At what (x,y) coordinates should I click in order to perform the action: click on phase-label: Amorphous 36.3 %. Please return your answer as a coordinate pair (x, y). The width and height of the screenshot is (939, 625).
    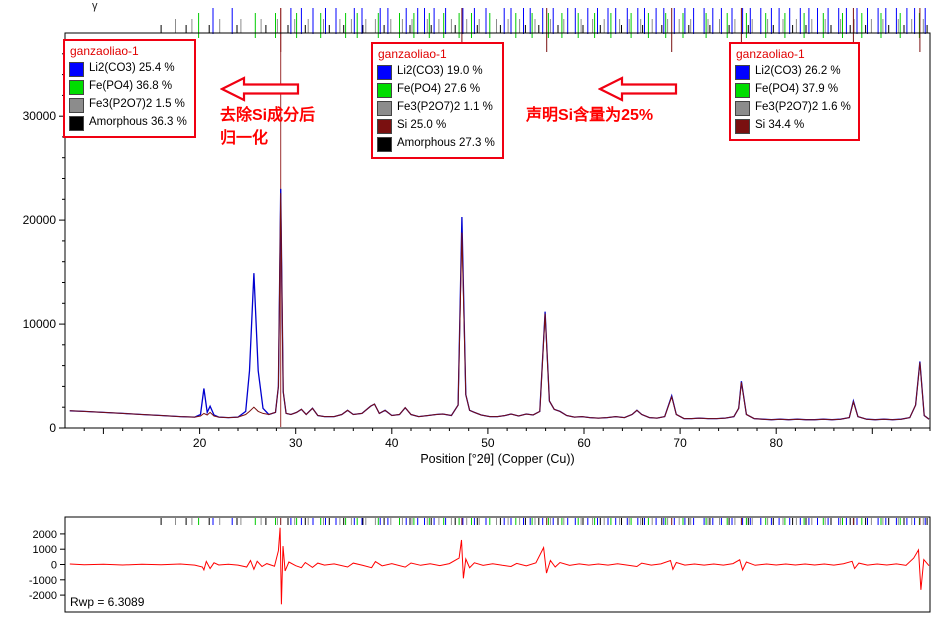
    Looking at the image, I should click on (138, 122).